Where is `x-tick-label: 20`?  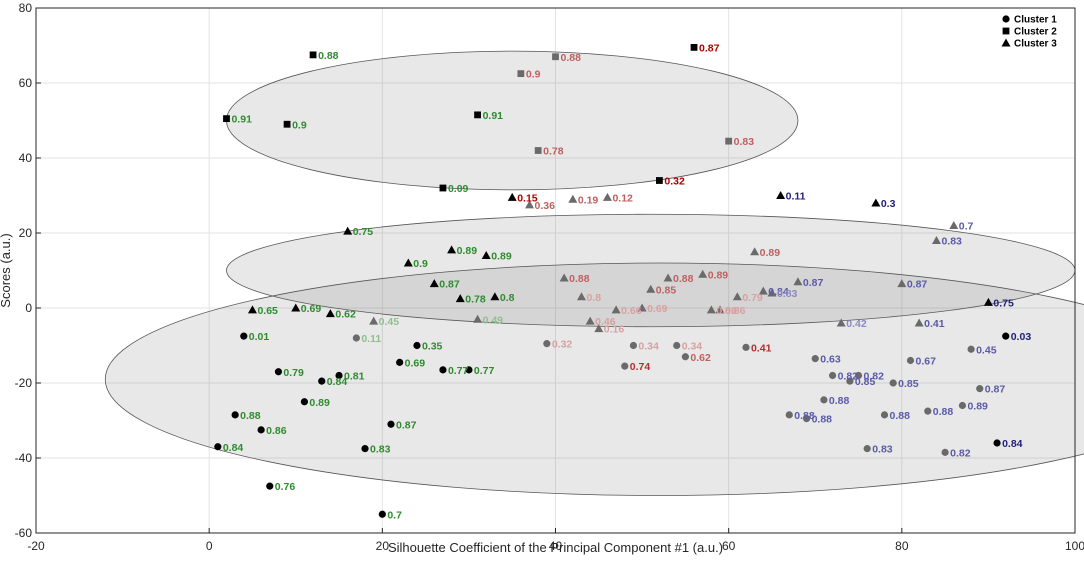
x-tick-label: 20 is located at coordinates (383, 546).